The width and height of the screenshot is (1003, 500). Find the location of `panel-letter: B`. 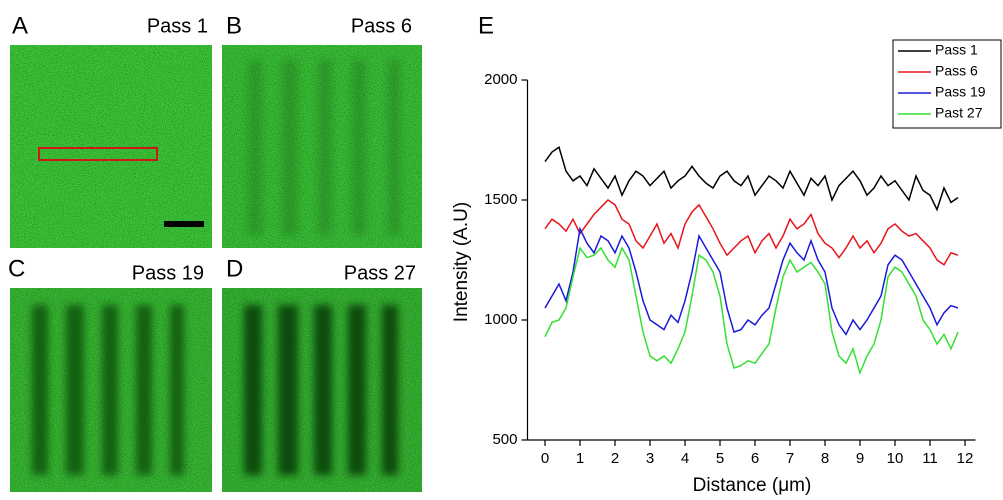

panel-letter: B is located at coordinates (234, 25).